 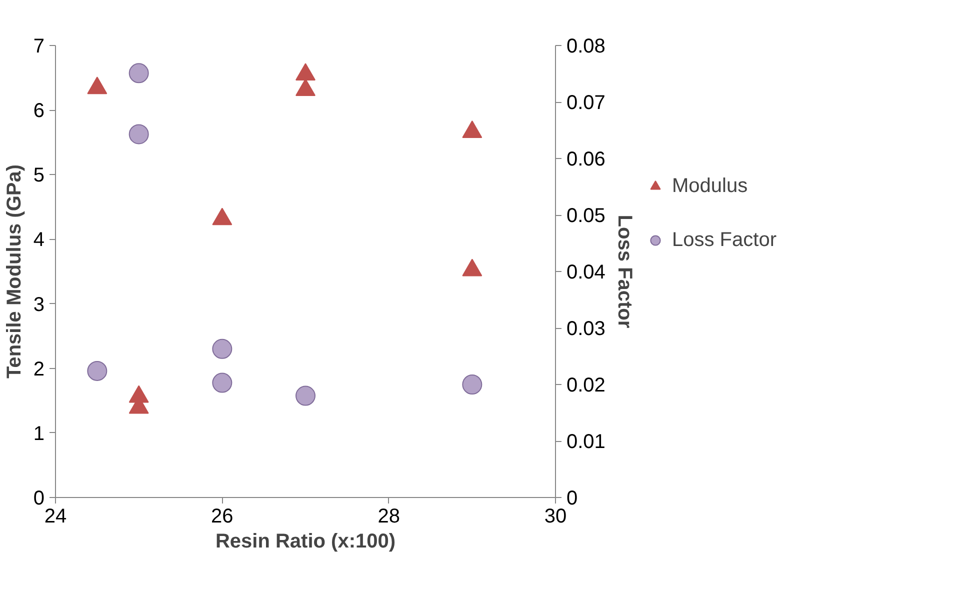 I want to click on y2-tick-label: 0.03, so click(x=586, y=329).